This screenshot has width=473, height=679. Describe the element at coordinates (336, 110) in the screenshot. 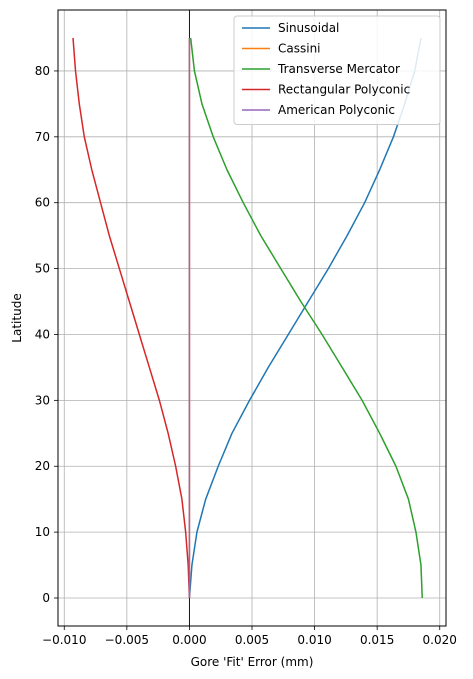

I see `legend-entry: American Polyconic` at that location.